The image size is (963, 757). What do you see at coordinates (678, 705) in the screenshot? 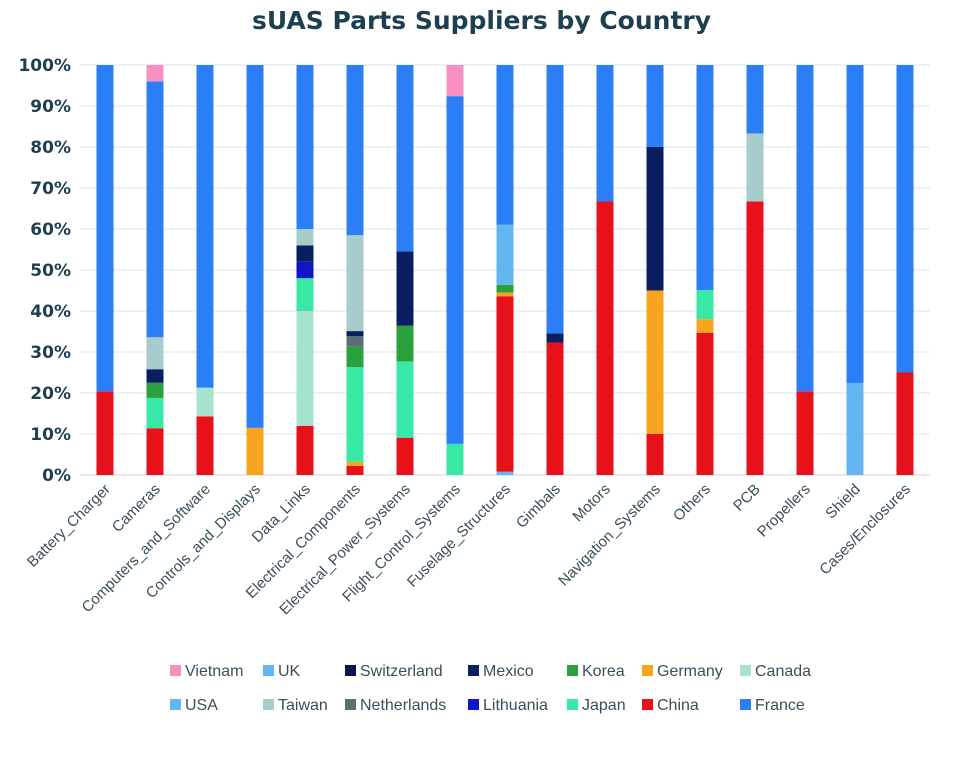
I see `legend-label-china: China` at bounding box center [678, 705].